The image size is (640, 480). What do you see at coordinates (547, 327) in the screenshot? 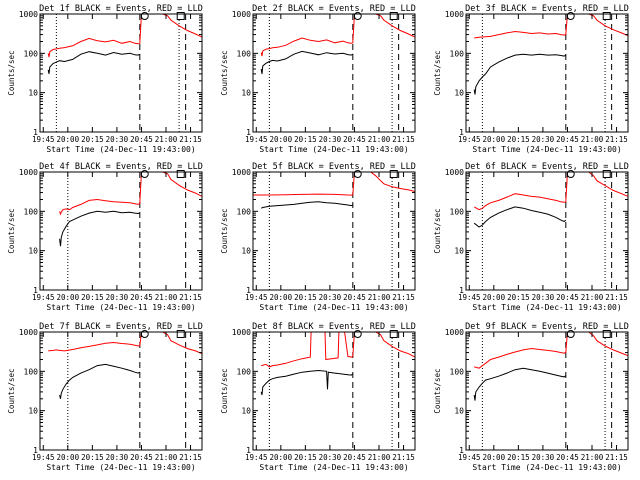
I see `chart-title: Det 9f BLACK = Events, RED = LLD` at bounding box center [547, 327].